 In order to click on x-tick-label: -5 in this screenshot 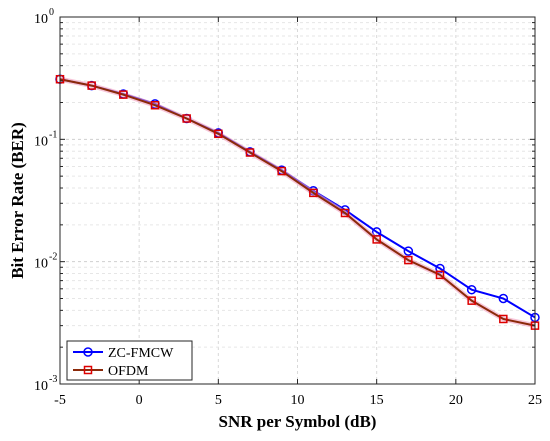, I will do `click(60, 400)`.